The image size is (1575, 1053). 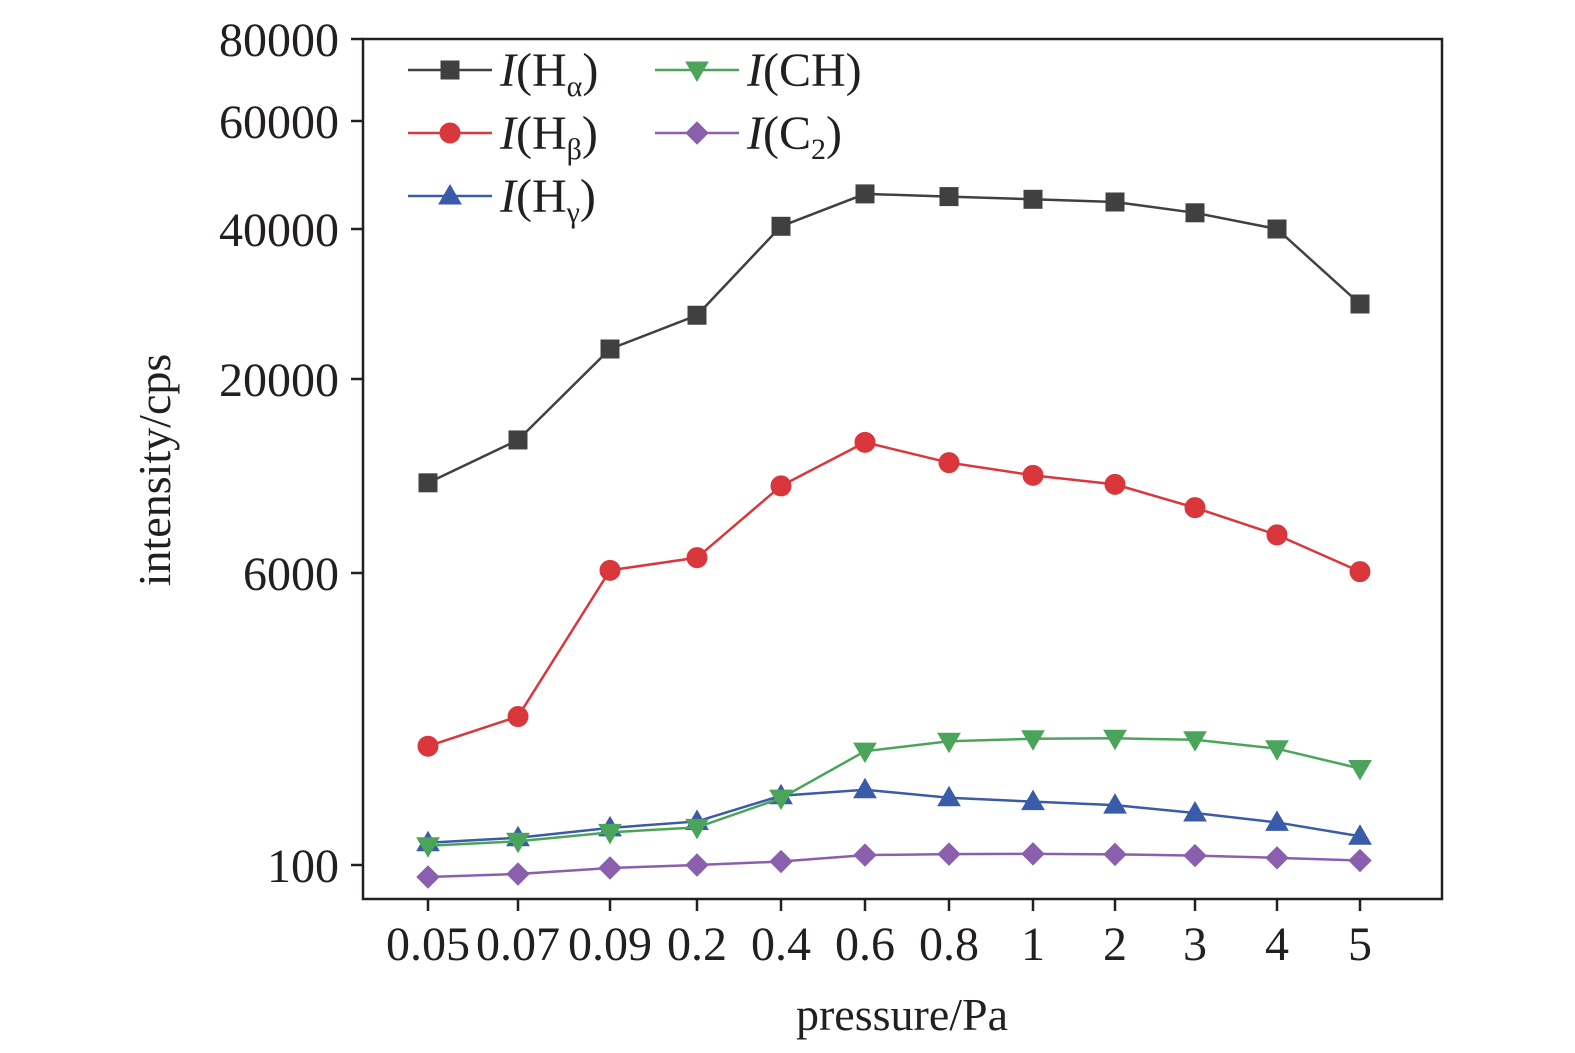 What do you see at coordinates (303, 866) in the screenshot?
I see `y-tick-label: 100` at bounding box center [303, 866].